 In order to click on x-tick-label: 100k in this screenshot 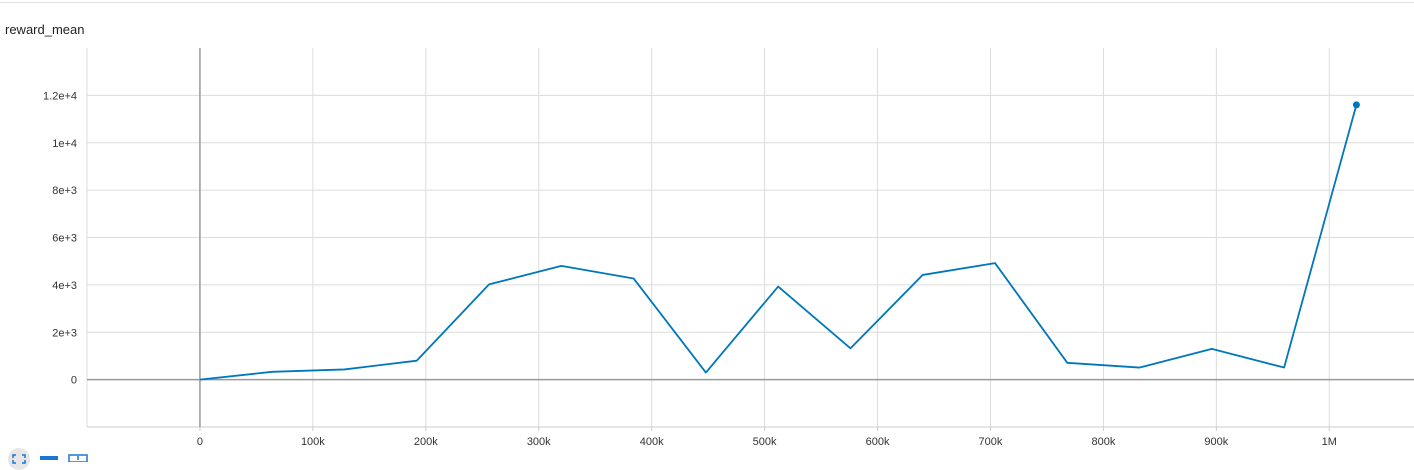, I will do `click(313, 442)`.